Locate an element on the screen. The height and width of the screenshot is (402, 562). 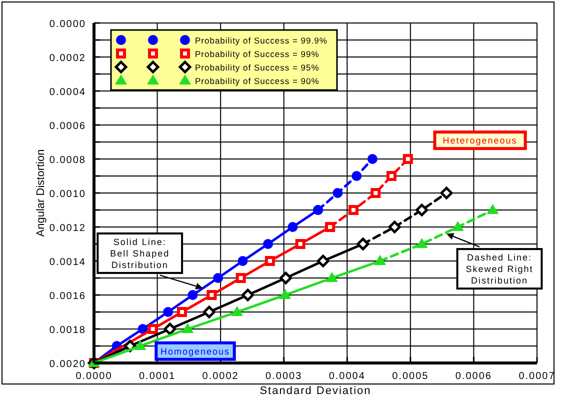
legend-label: Probability of Success = 90% is located at coordinates (257, 81).